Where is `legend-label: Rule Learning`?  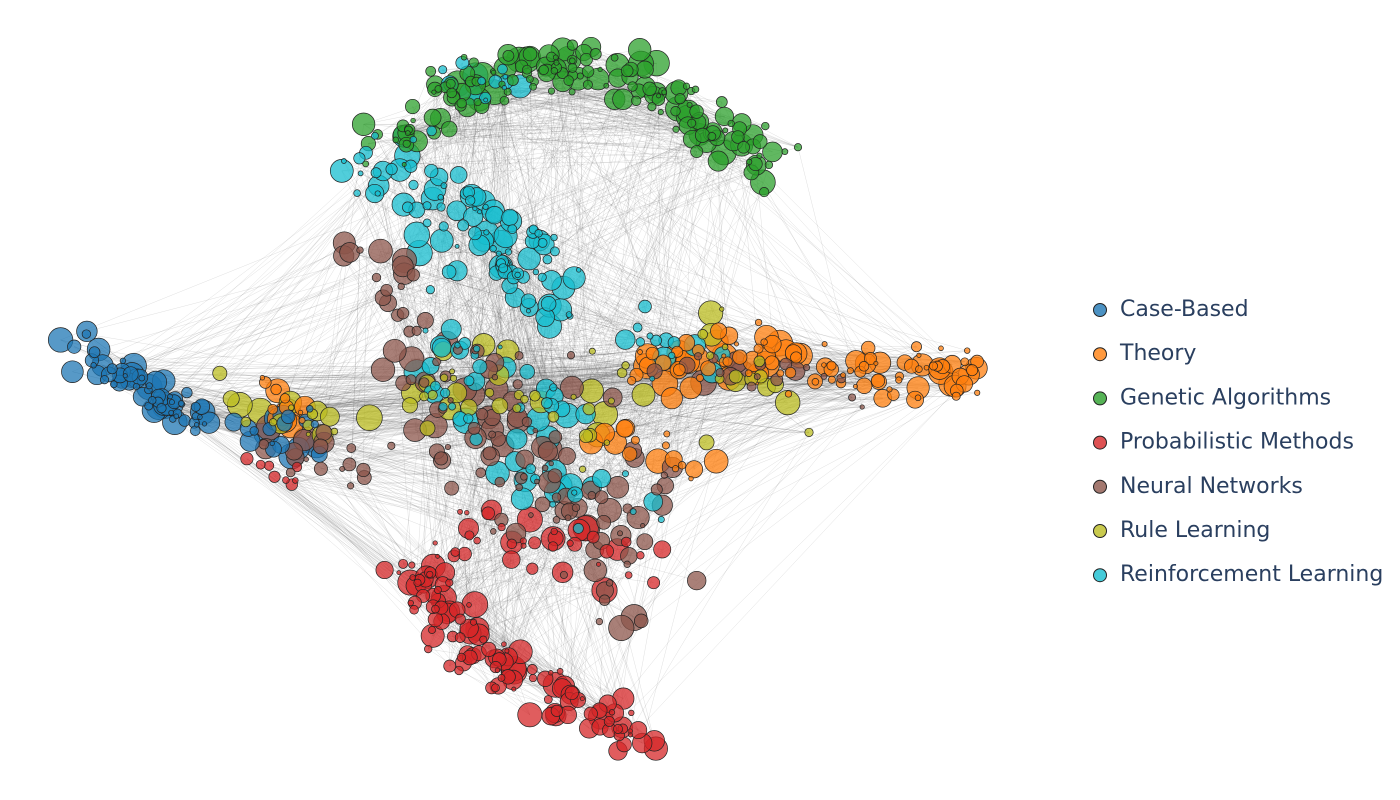 legend-label: Rule Learning is located at coordinates (1195, 530).